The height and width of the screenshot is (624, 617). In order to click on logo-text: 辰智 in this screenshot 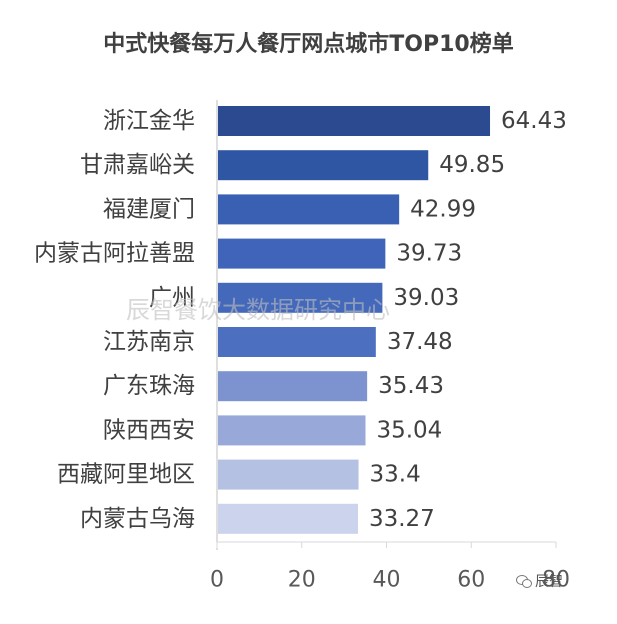, I will do `click(549, 582)`.